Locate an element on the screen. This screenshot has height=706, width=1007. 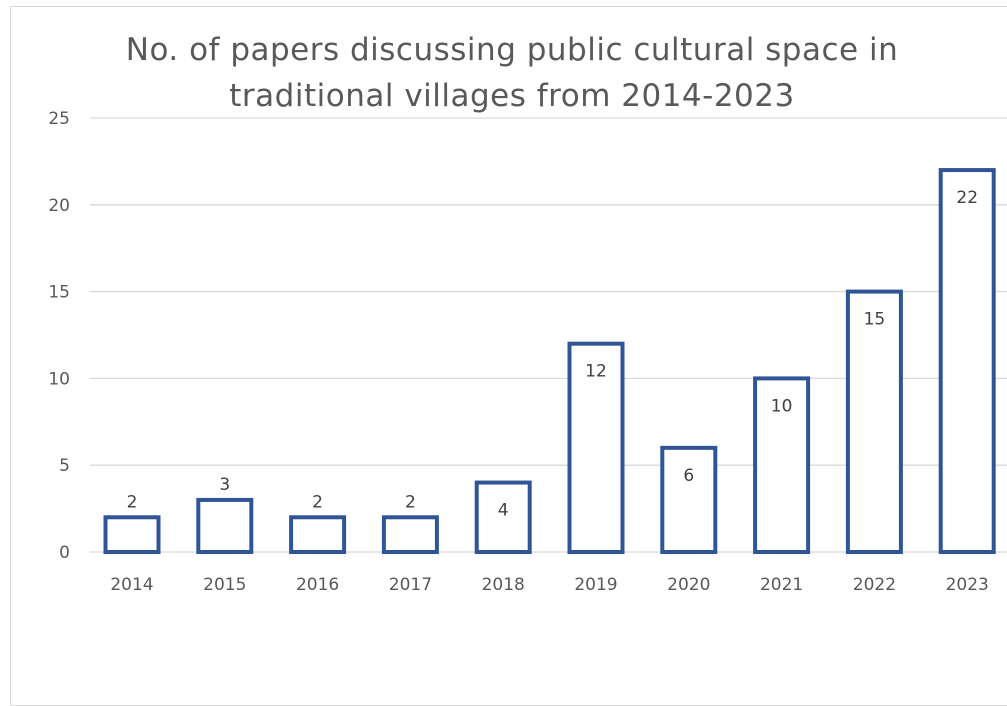
y-tick-label-25: 25 is located at coordinates (59, 119).